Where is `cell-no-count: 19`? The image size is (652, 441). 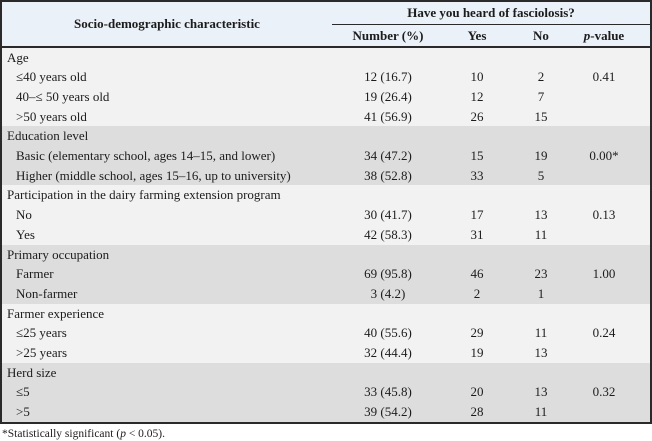 cell-no-count: 19 is located at coordinates (541, 156).